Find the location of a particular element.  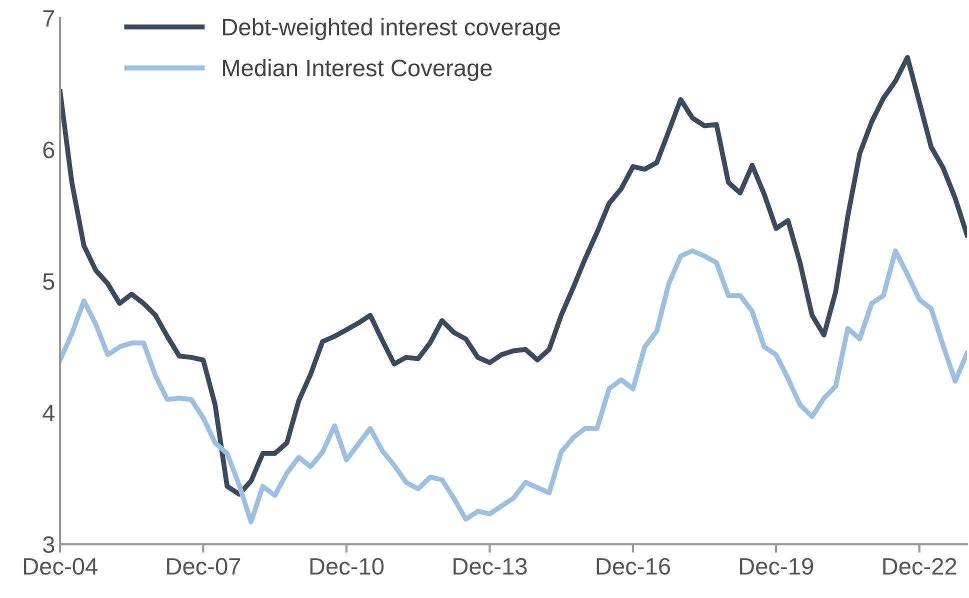

x-tick-label: Dec-04 is located at coordinates (61, 566).